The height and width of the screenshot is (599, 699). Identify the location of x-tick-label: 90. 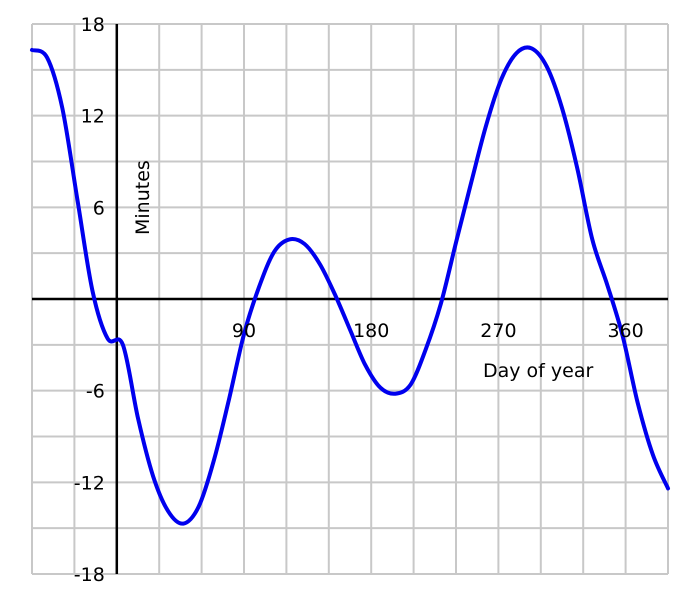
(244, 331).